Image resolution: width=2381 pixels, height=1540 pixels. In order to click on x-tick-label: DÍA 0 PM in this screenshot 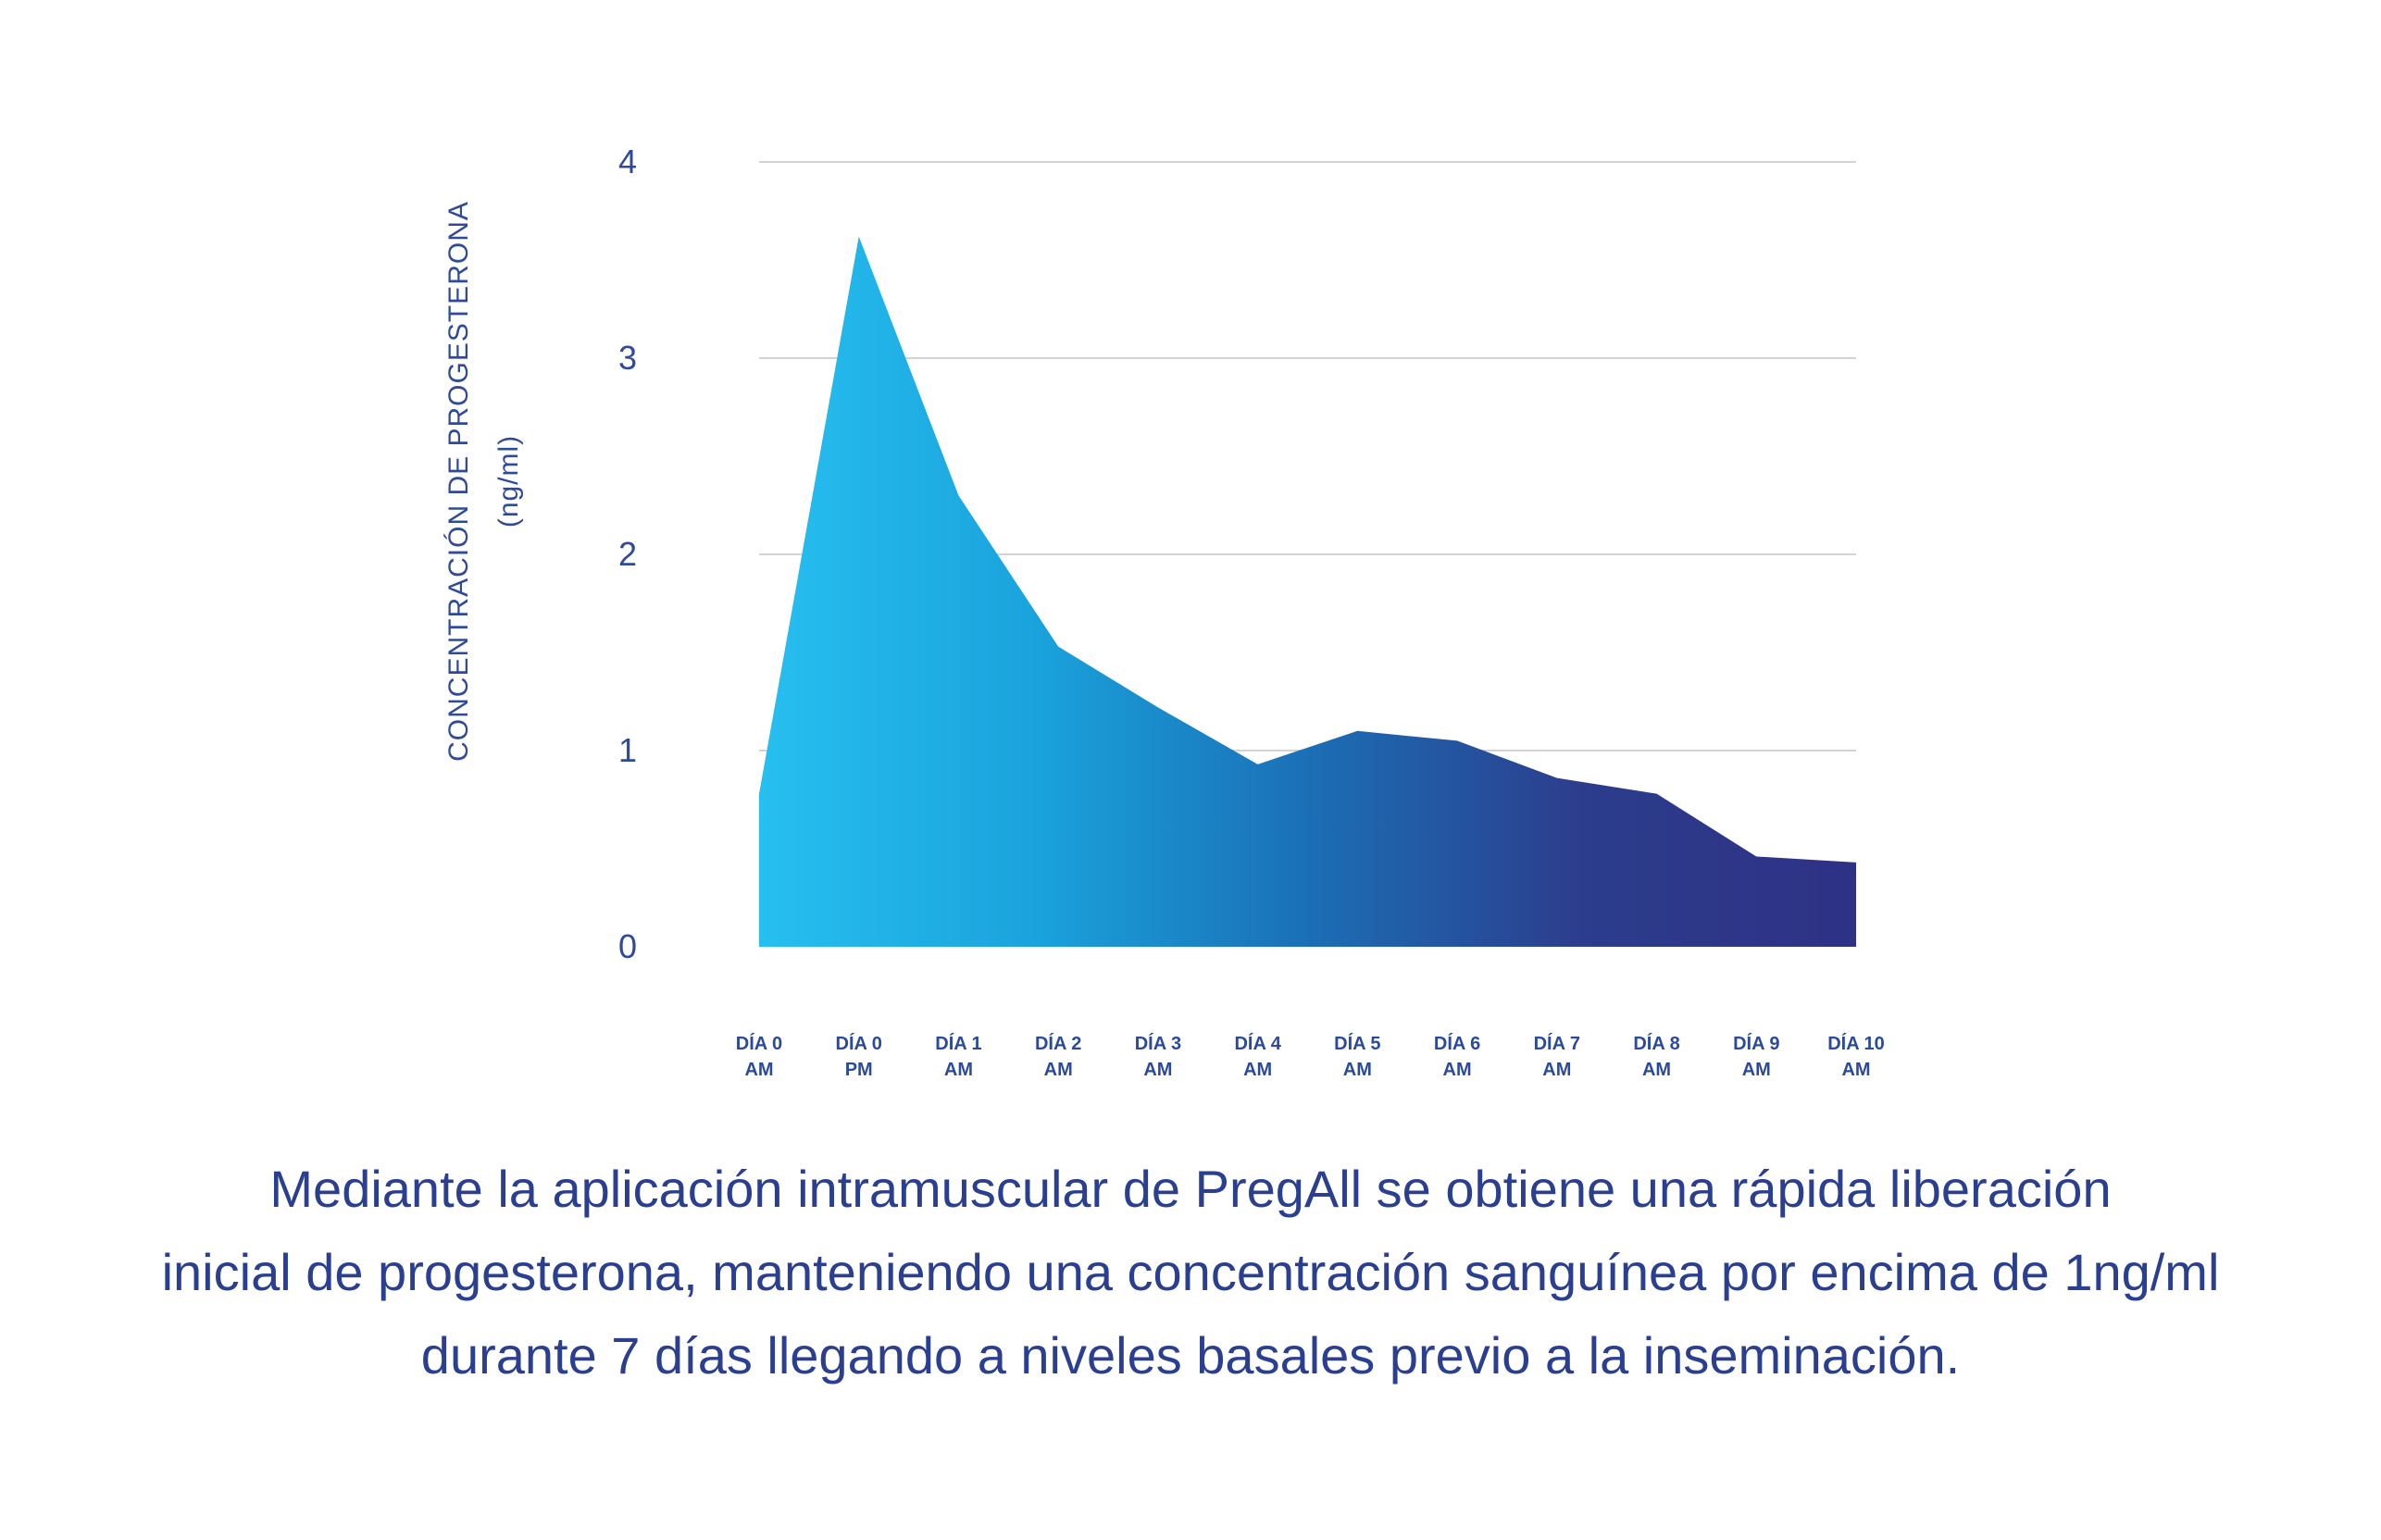, I will do `click(859, 1056)`.